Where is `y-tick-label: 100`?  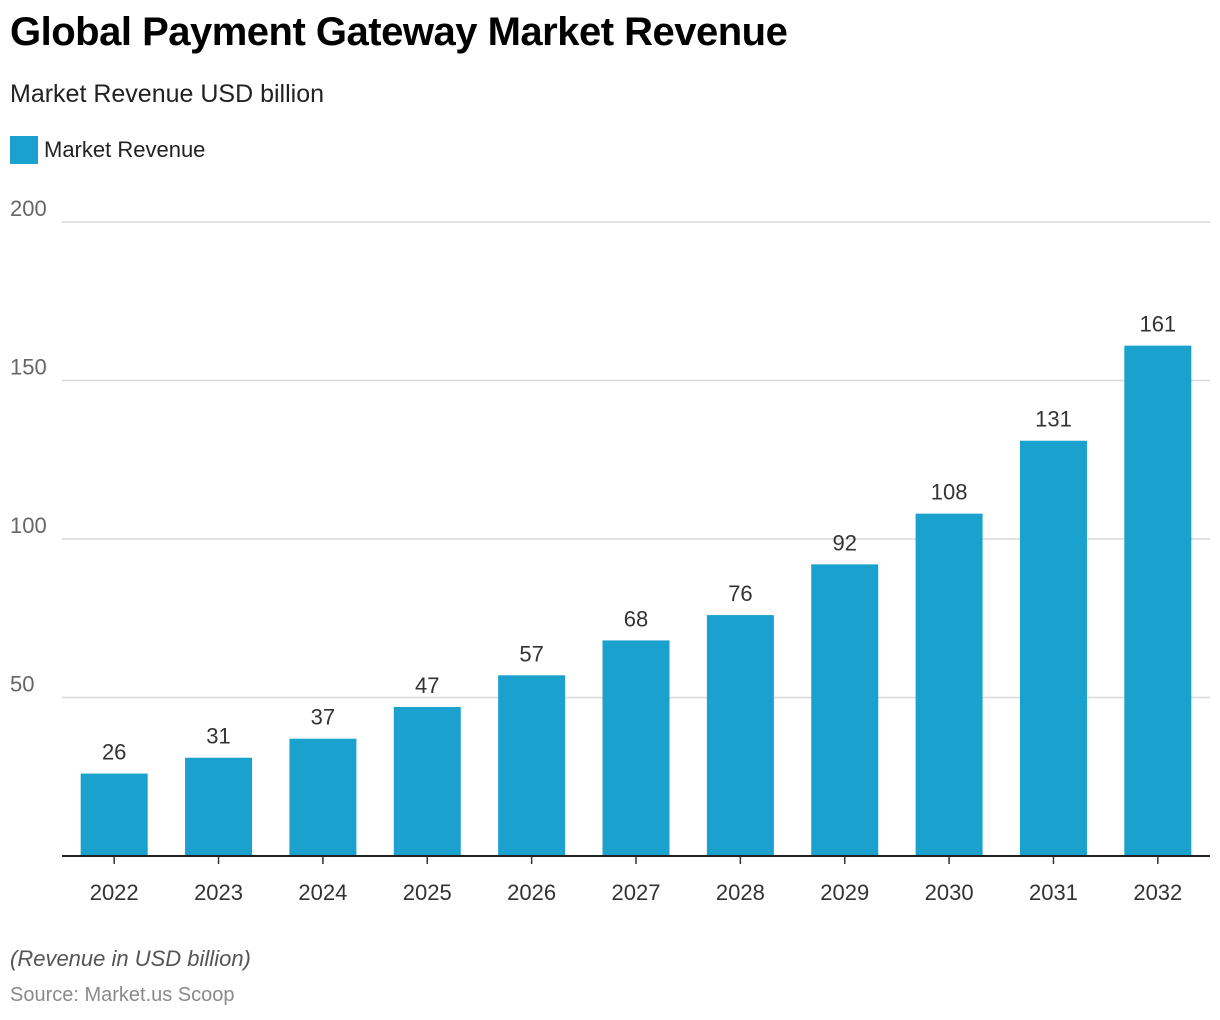
y-tick-label: 100 is located at coordinates (28, 525).